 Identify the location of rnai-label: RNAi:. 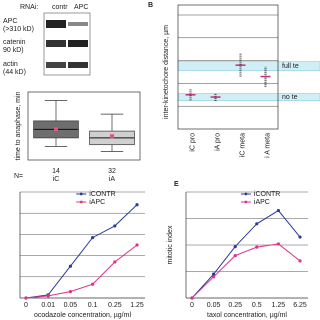
(29, 7).